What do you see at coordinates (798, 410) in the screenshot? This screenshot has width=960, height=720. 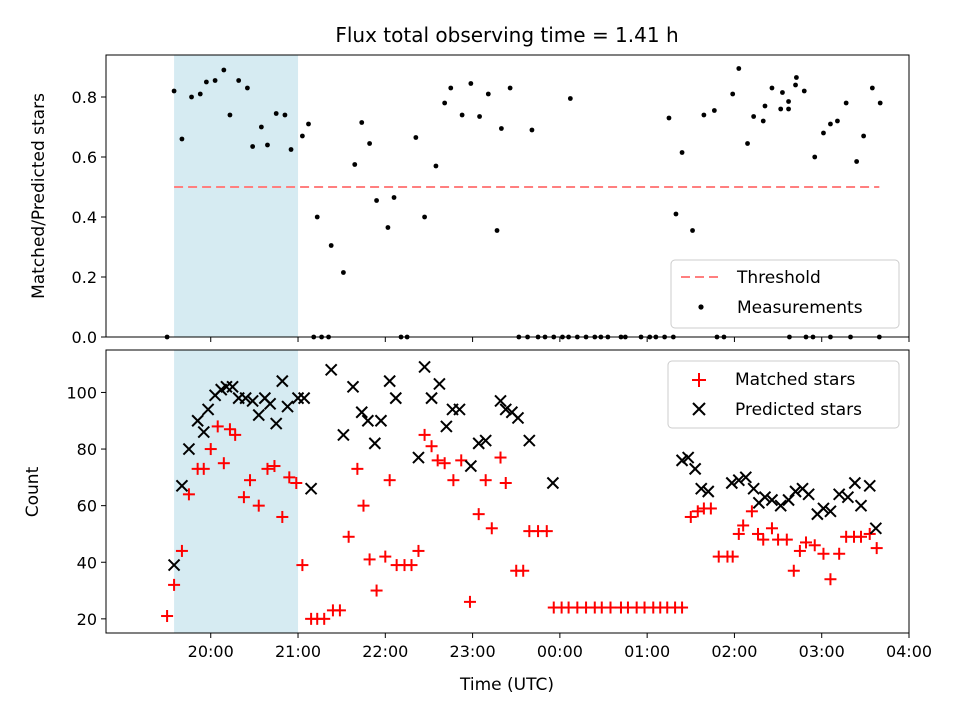 I see `legend-predicted-label: Predicted stars` at bounding box center [798, 410].